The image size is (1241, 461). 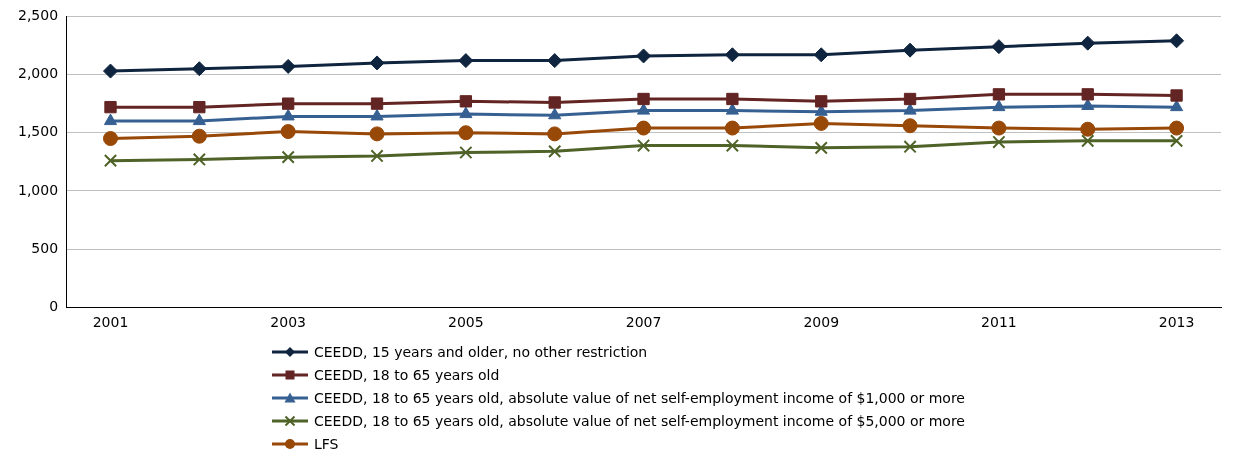 What do you see at coordinates (288, 322) in the screenshot?
I see `x-tick-label: 2003` at bounding box center [288, 322].